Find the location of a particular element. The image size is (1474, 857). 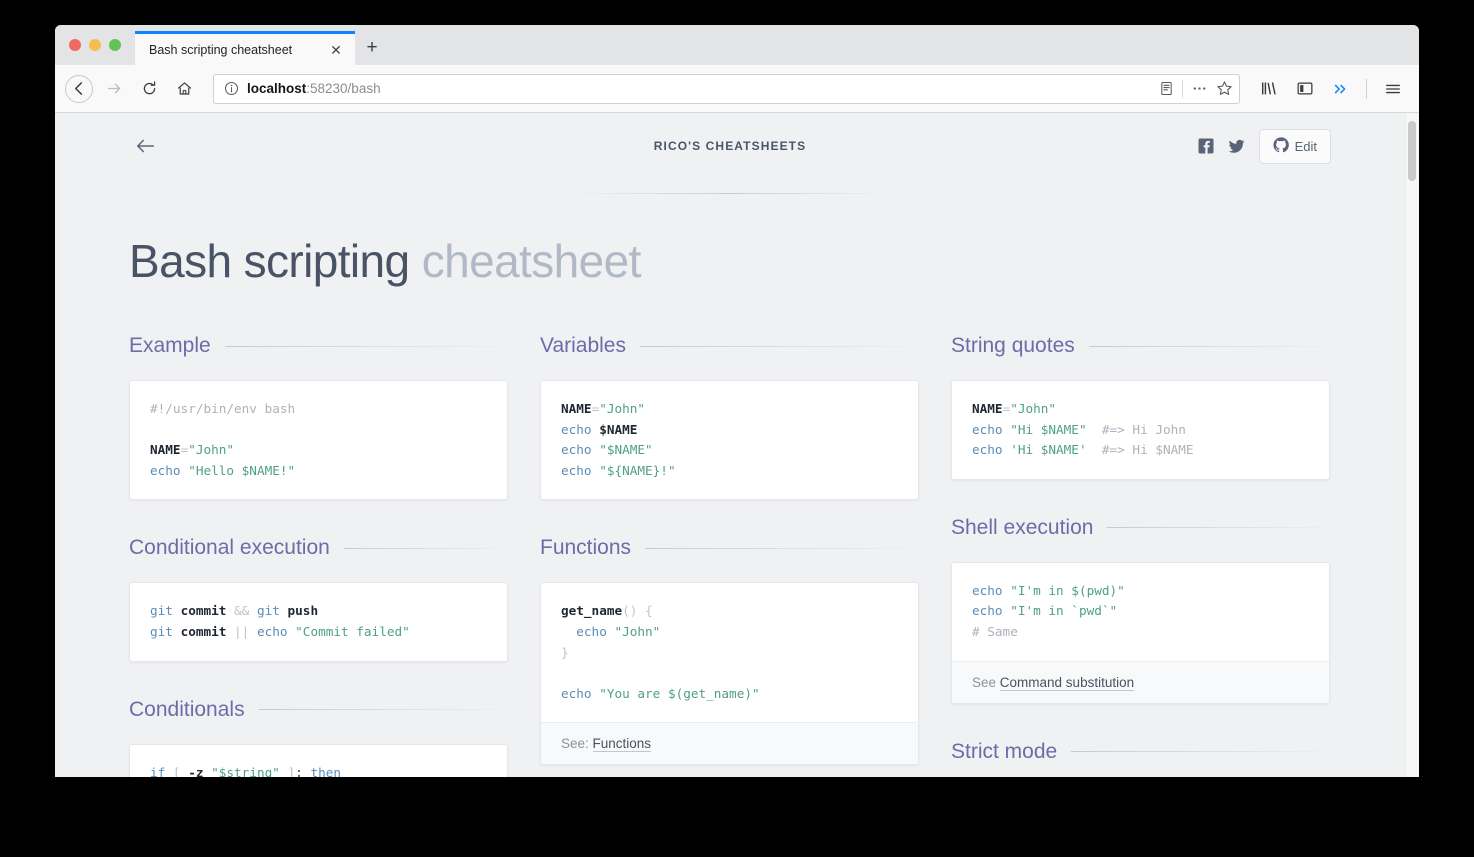

code-token: if is located at coordinates (158, 770).